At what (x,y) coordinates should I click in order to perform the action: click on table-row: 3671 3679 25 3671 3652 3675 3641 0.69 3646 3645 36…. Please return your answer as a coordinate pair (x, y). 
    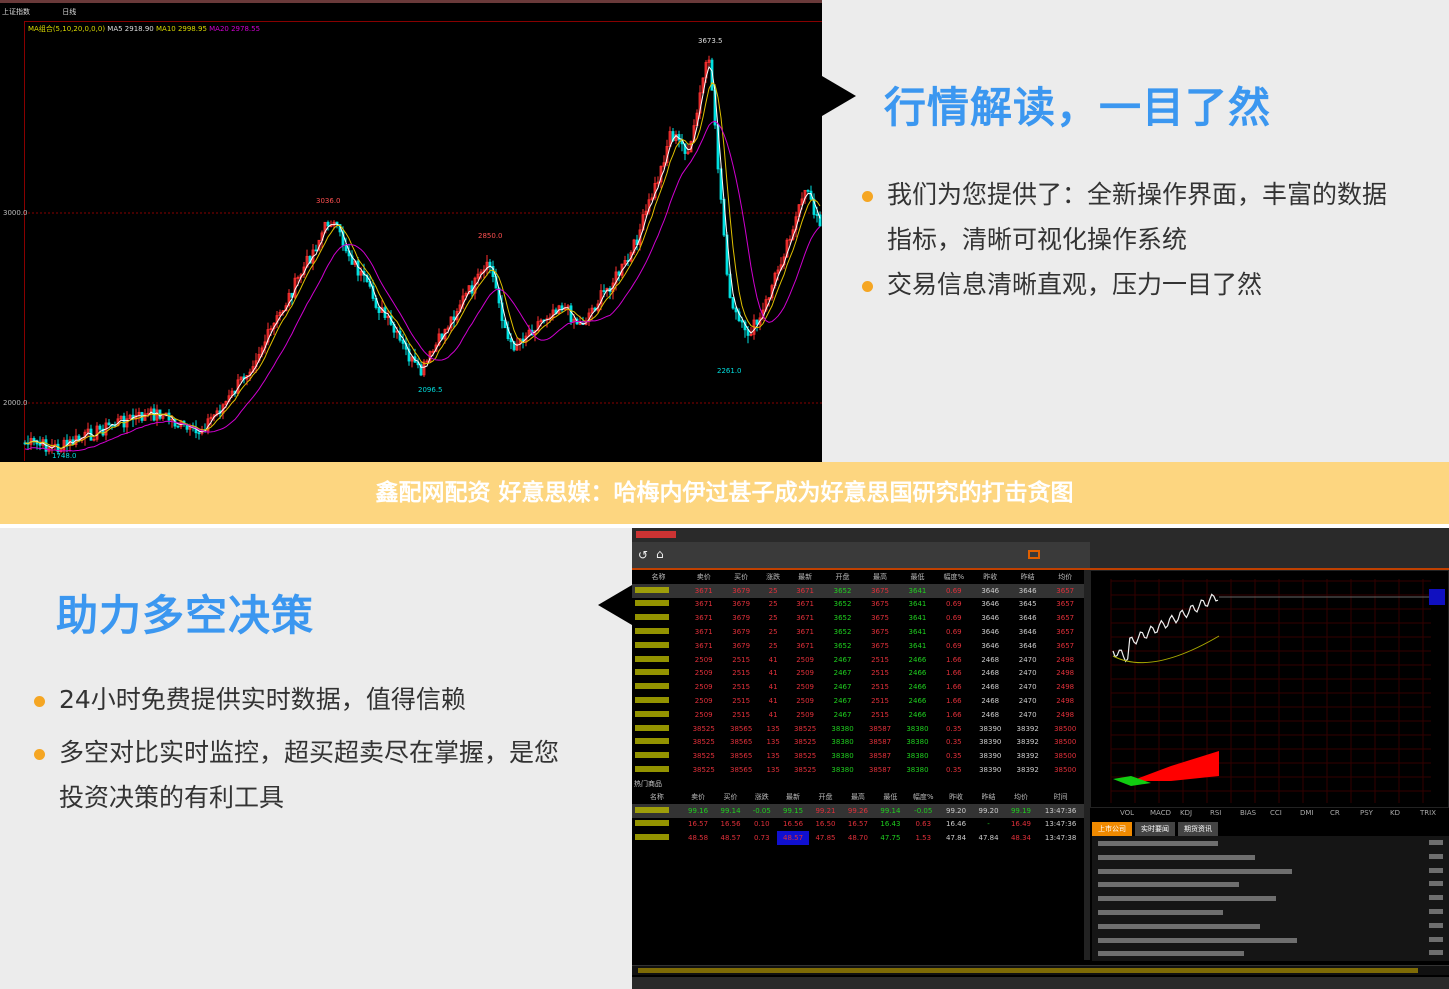
    Looking at the image, I should click on (858, 605).